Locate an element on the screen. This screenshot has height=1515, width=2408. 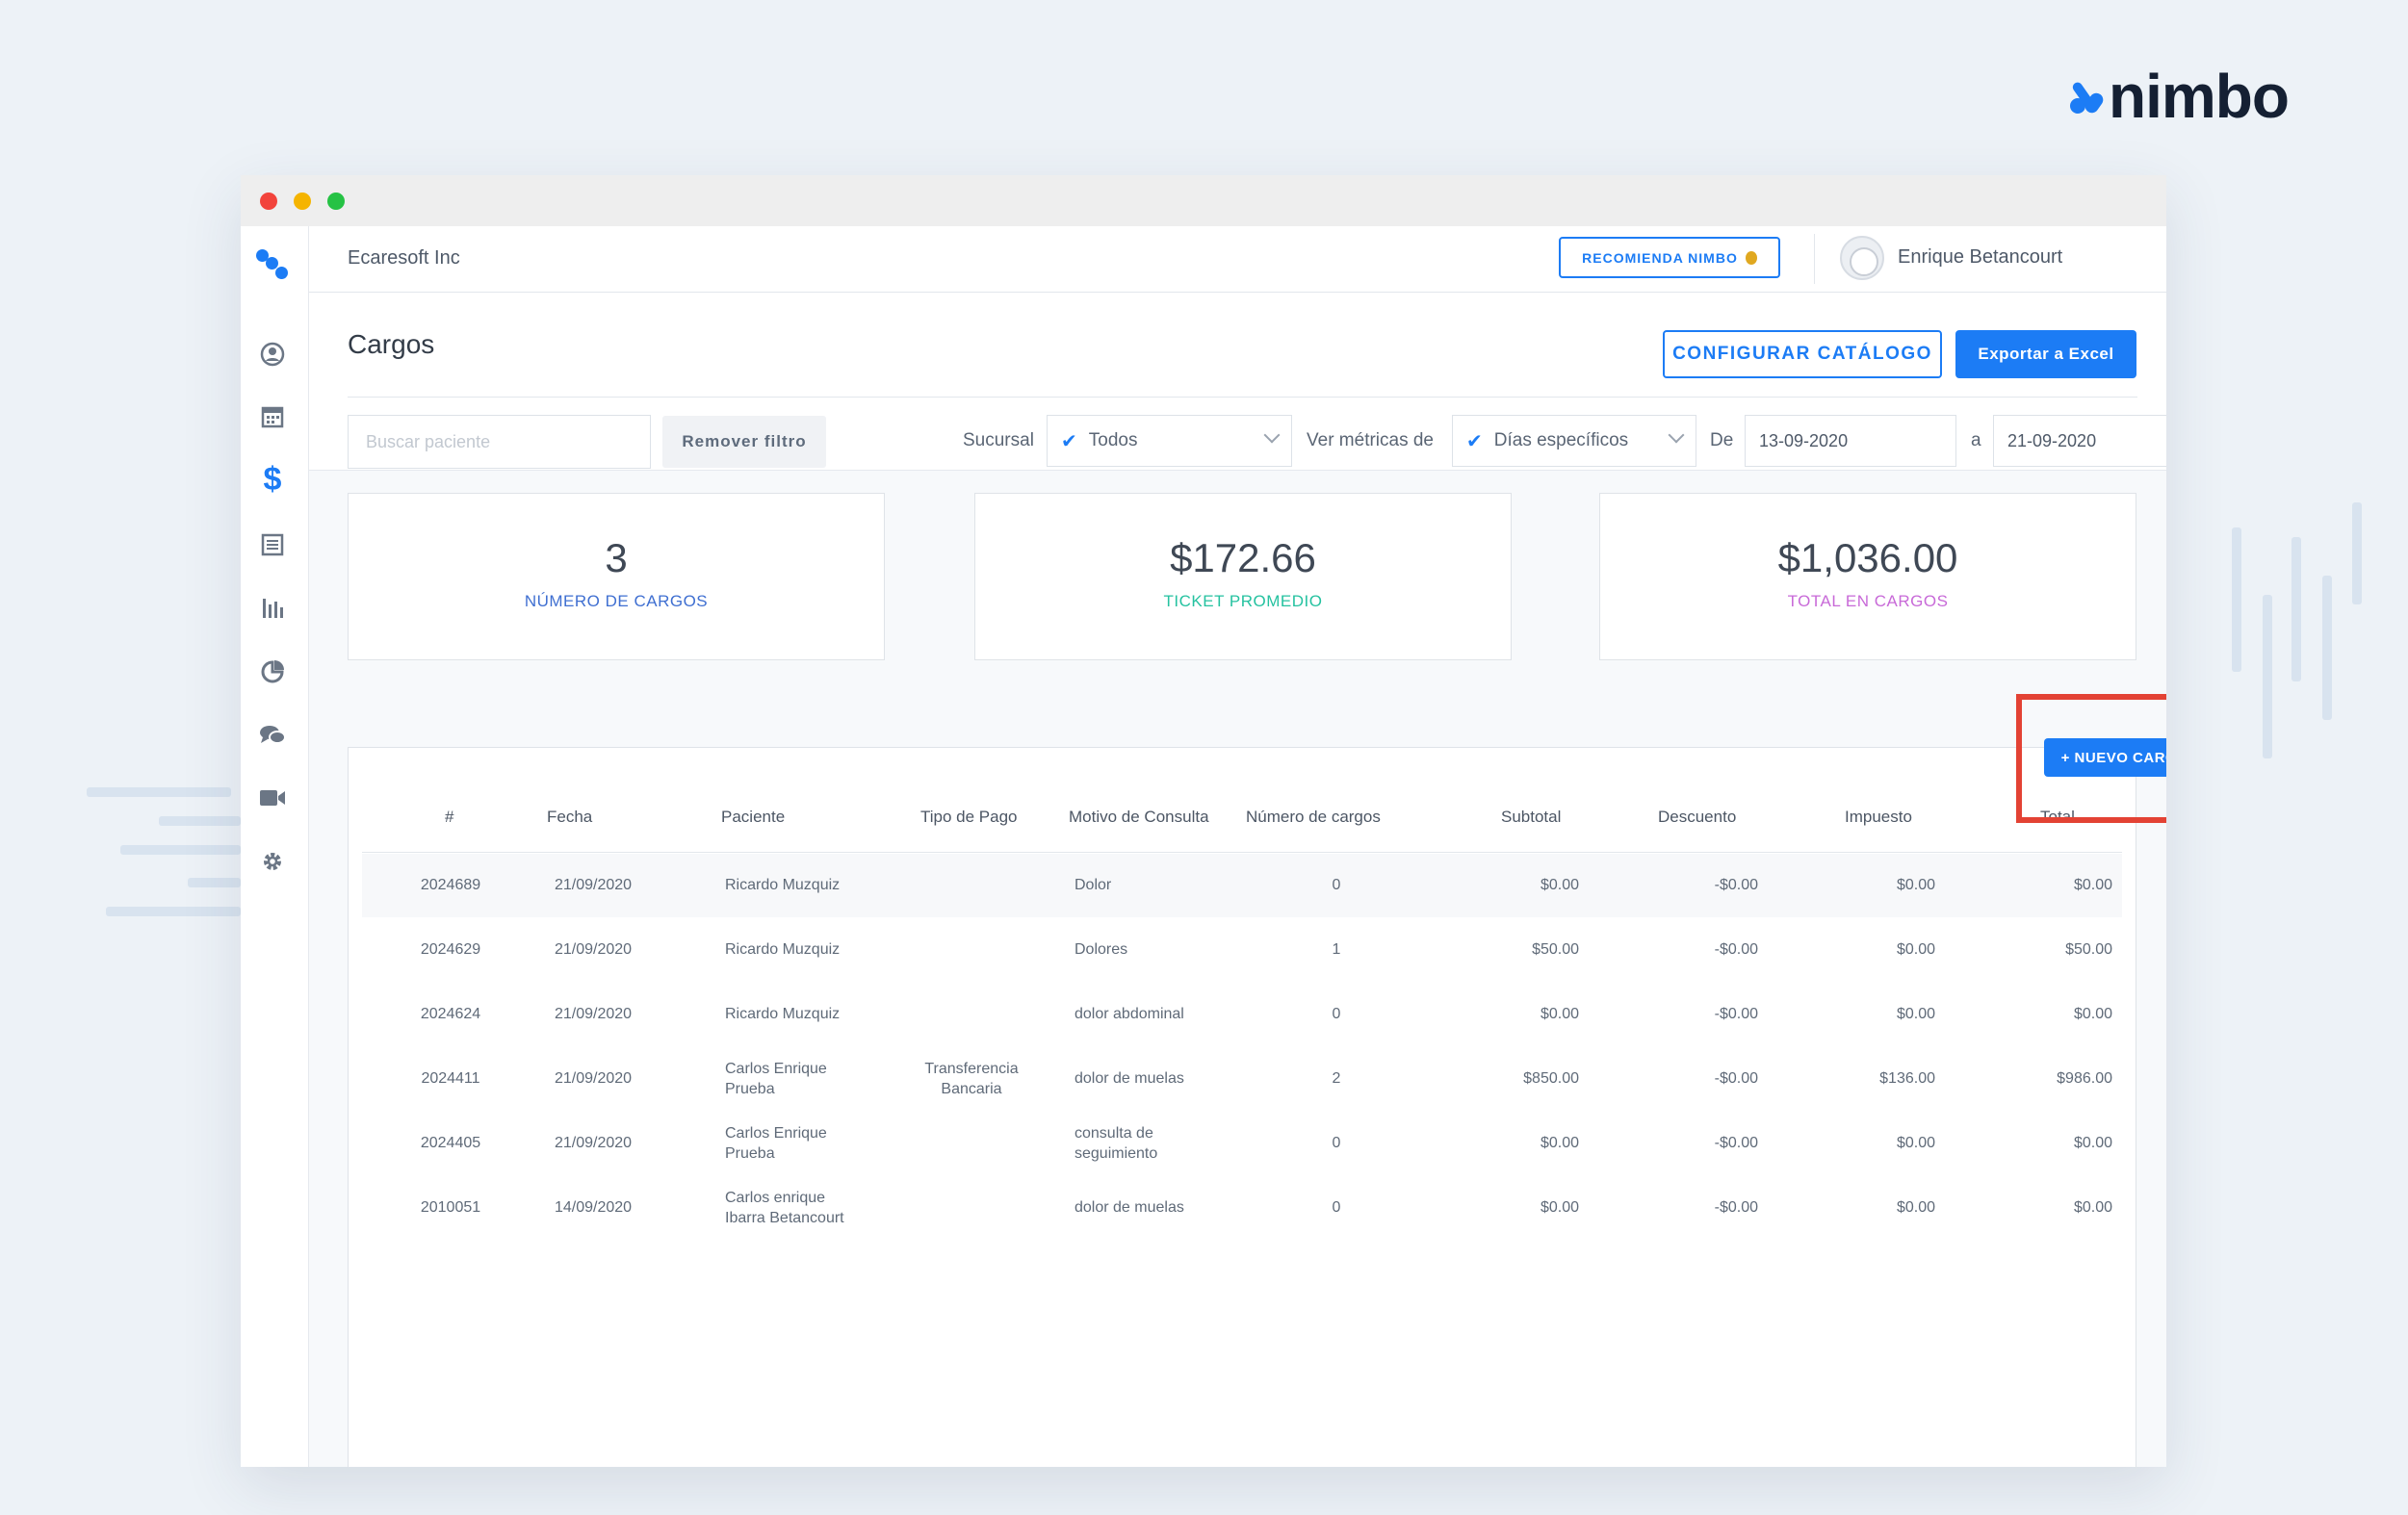
stat-value: $172.66 is located at coordinates (1243, 557).